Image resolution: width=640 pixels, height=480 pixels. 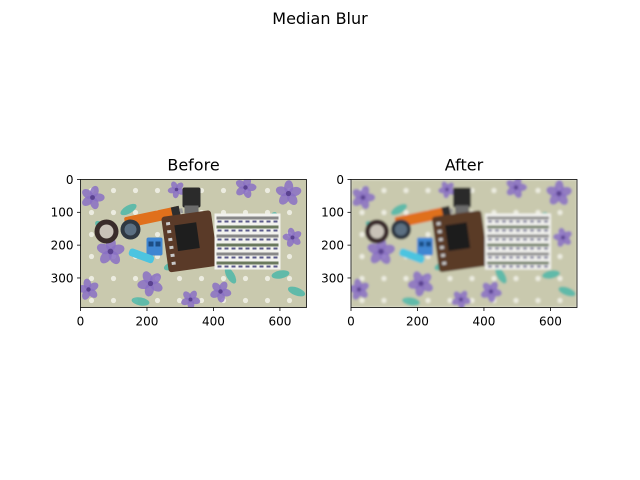 What do you see at coordinates (193, 165) in the screenshot?
I see `axes-title: Before` at bounding box center [193, 165].